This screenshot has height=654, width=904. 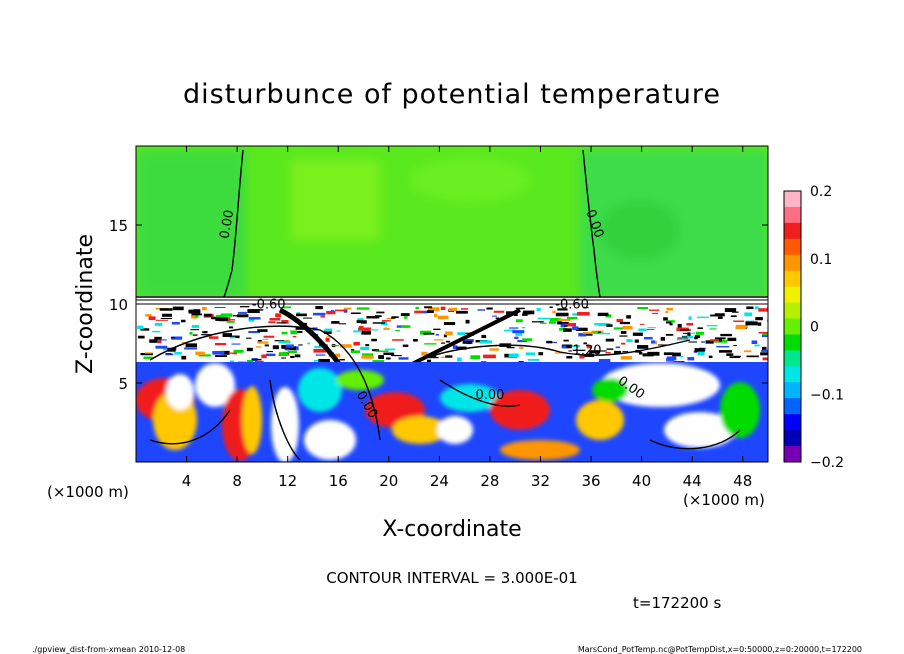 What do you see at coordinates (792, 326) in the screenshot?
I see `colorbar-frame` at bounding box center [792, 326].